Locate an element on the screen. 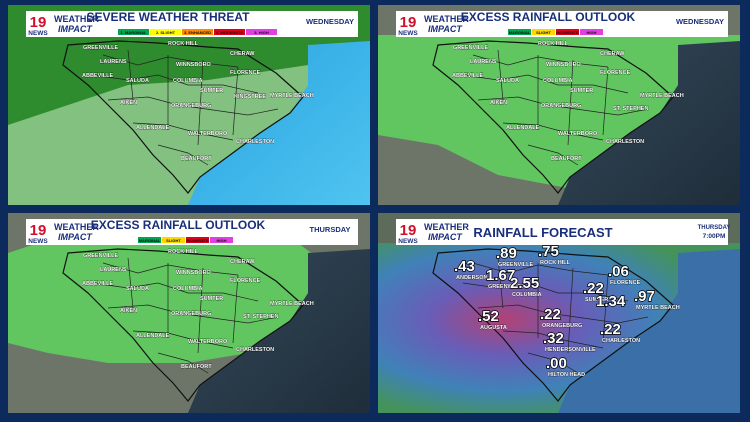 This screenshot has width=750, height=422. panel-time: 7:00PM is located at coordinates (714, 236).